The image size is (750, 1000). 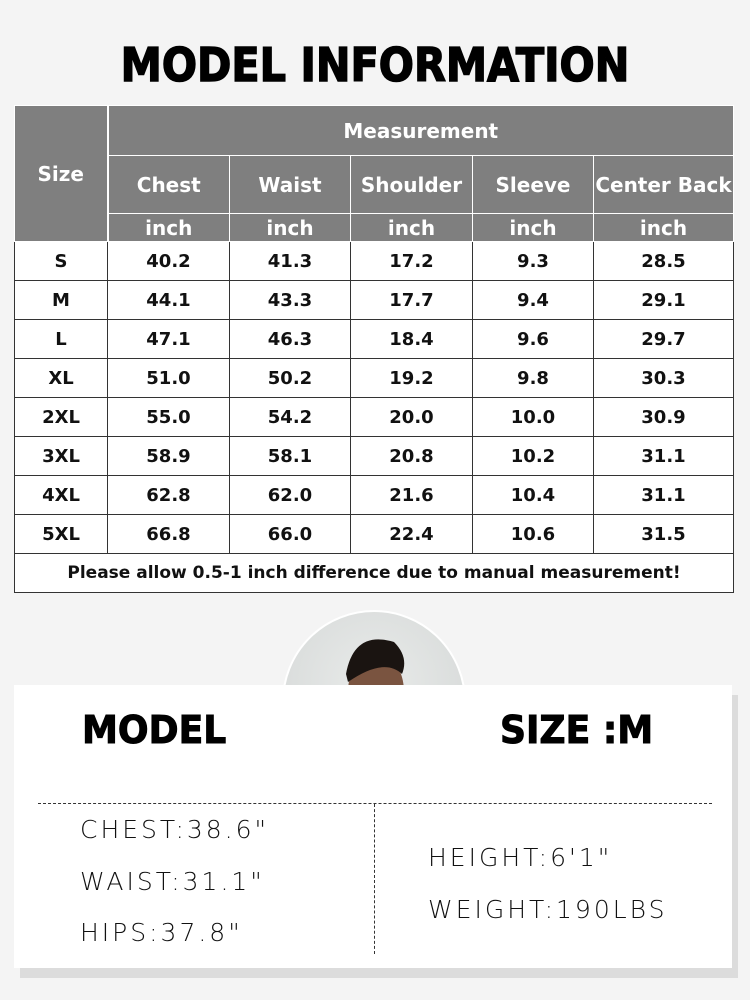 What do you see at coordinates (61, 417) in the screenshot?
I see `size-cell: 2XL` at bounding box center [61, 417].